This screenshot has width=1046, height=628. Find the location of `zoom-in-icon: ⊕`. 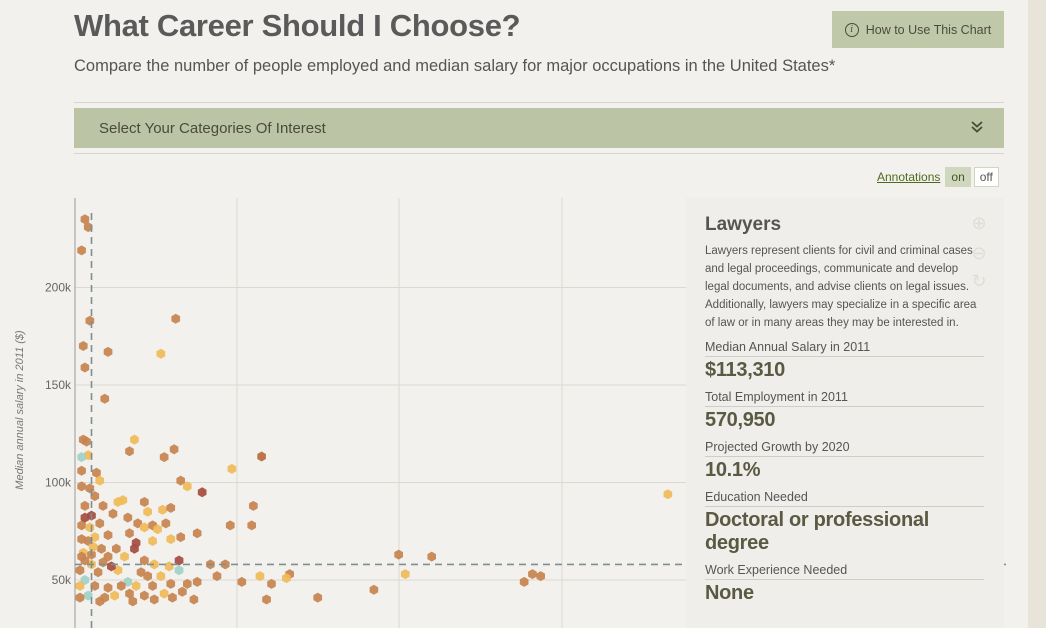

zoom-in-icon: ⊕ is located at coordinates (979, 222).